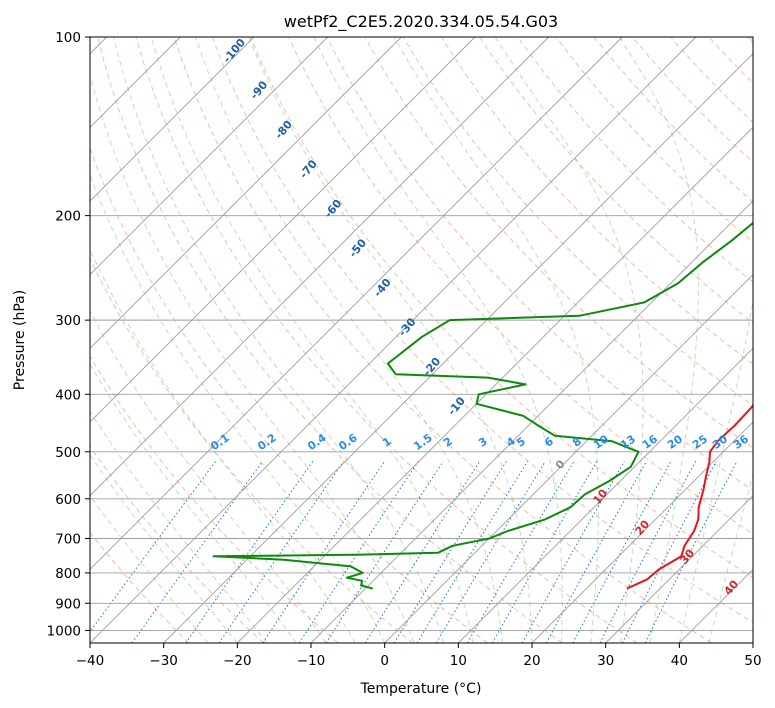 Image resolution: width=775 pixels, height=708 pixels. Describe the element at coordinates (68, 500) in the screenshot. I see `y-tick-label: 600` at that location.